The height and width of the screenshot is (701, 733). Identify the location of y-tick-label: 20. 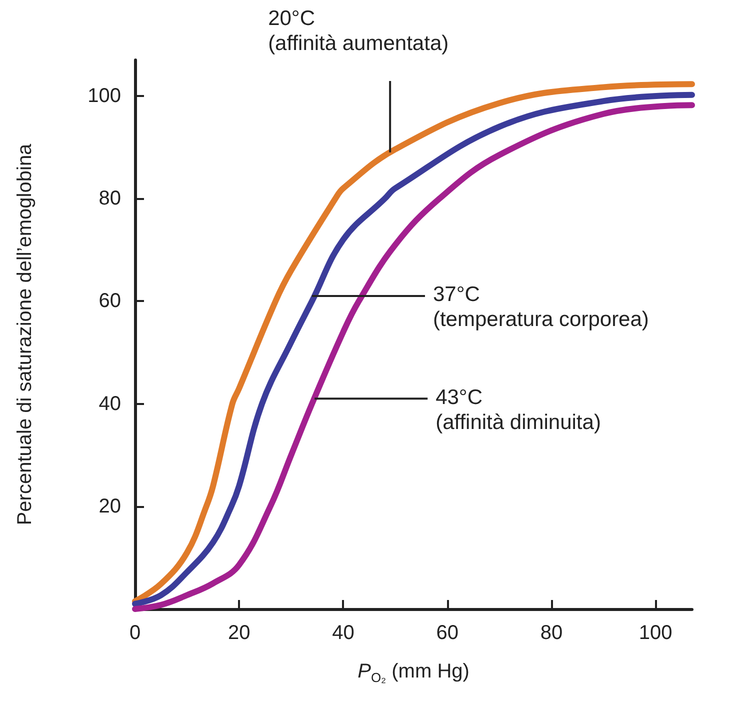
(109, 506).